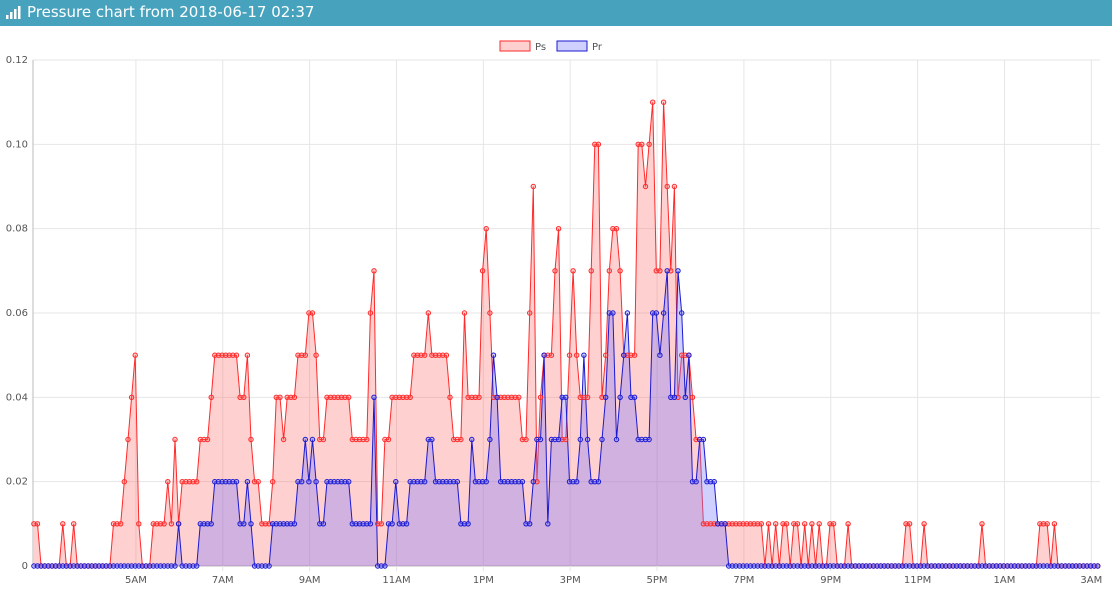 The image size is (1112, 591). What do you see at coordinates (515, 46) in the screenshot?
I see `legend-swatch-ps` at bounding box center [515, 46].